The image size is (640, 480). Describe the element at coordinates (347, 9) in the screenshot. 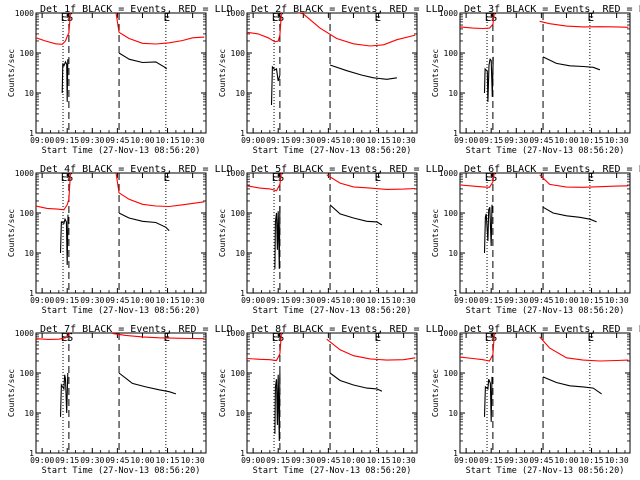

I see `panel-title: Det 2f BLACK = Events, RED = LLD` at that location.